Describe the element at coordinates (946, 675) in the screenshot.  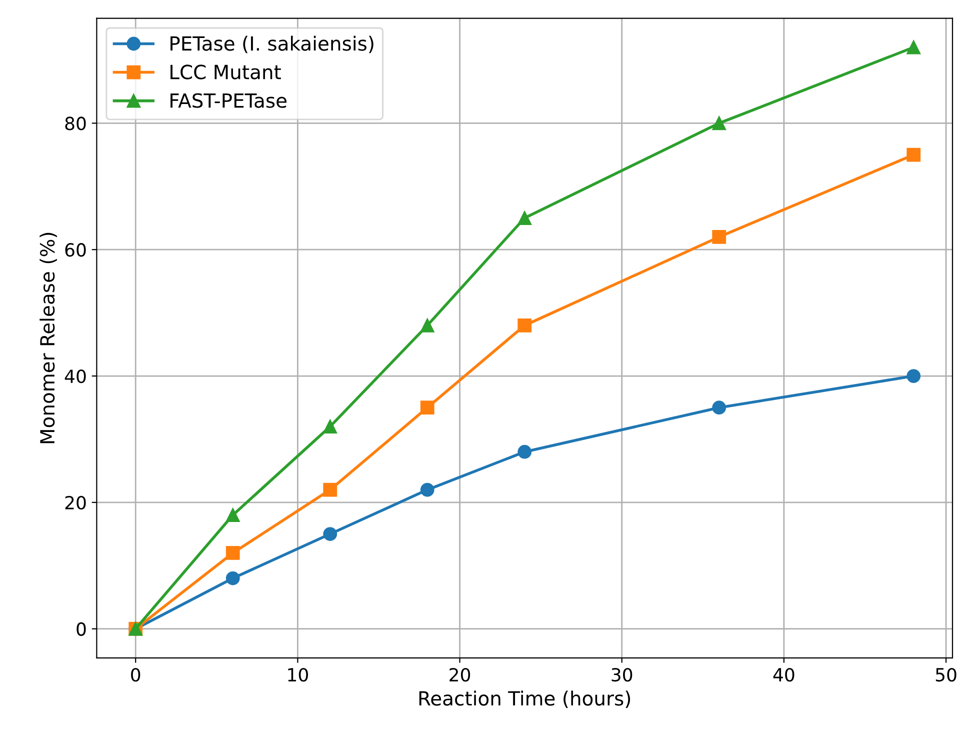
I see `x-tick-label: 50` at that location.